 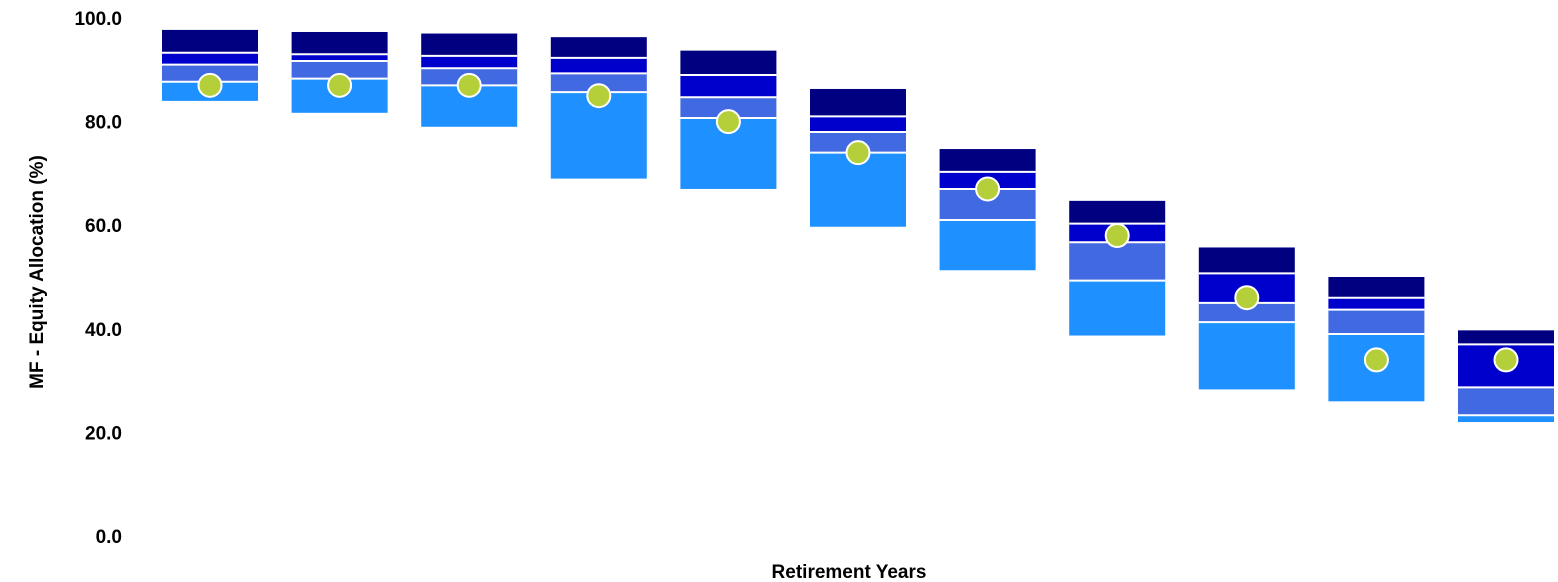 I want to click on y-tick-label: 100.0, so click(x=98, y=19).